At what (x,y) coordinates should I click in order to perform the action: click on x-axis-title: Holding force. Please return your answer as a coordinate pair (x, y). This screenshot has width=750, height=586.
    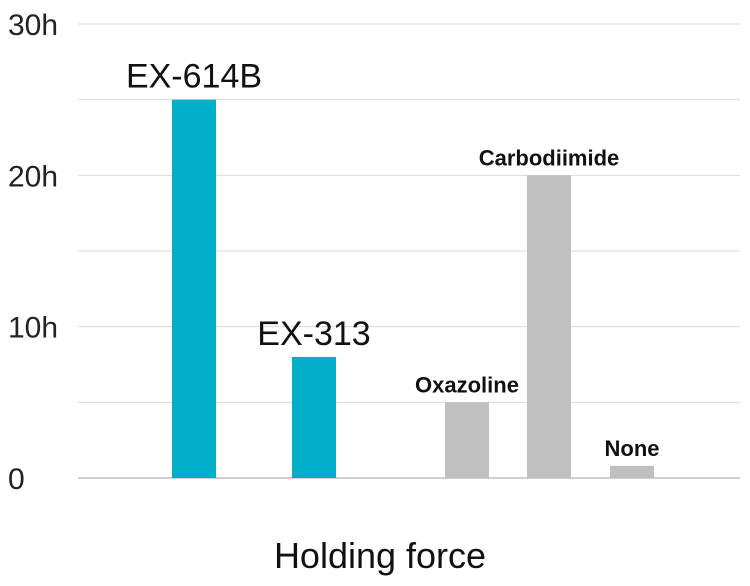
    Looking at the image, I should click on (380, 555).